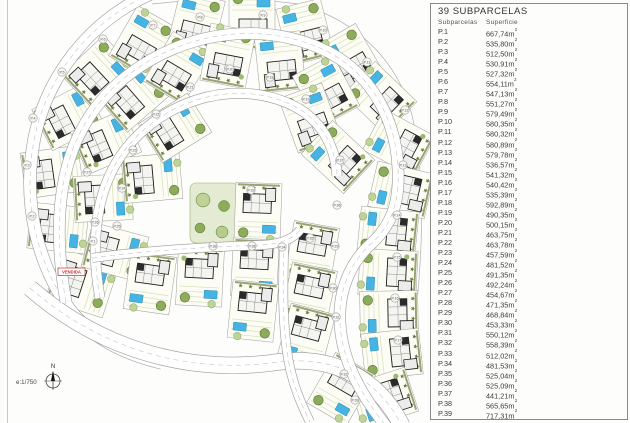  Describe the element at coordinates (445, 413) in the screenshot. I see `parcel-id: P.39` at that location.